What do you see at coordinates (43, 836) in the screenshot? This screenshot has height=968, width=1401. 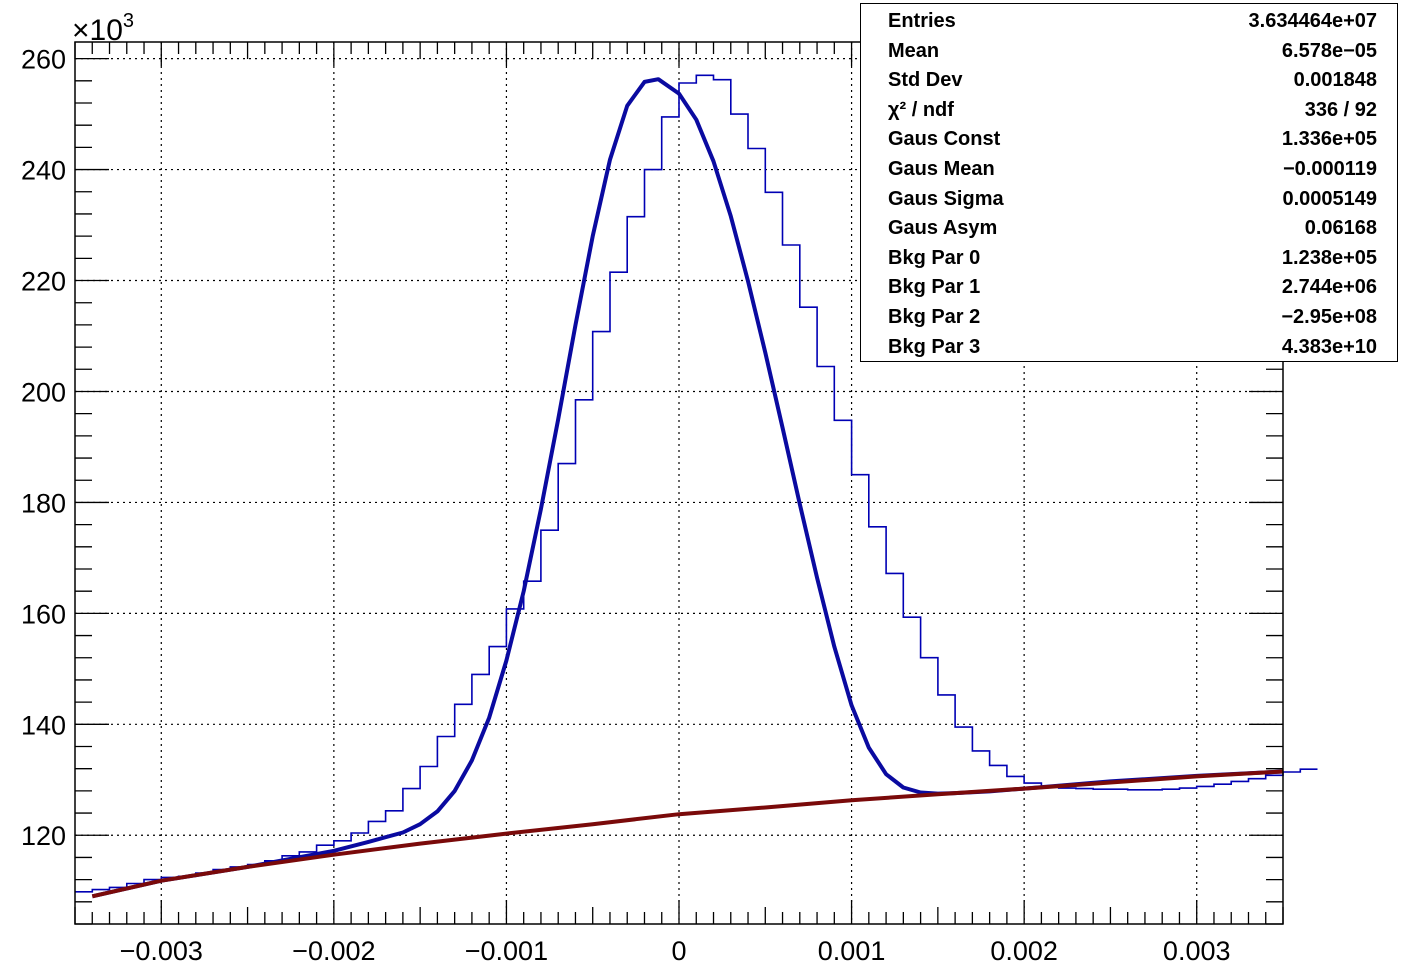 I see `y-tick-label: 120` at bounding box center [43, 836].